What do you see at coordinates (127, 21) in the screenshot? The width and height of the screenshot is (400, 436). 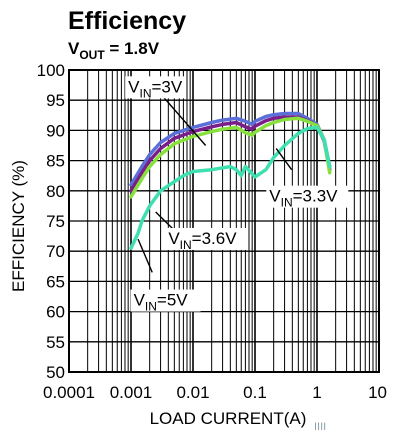 I see `chart-title: Efficiency` at bounding box center [127, 21].